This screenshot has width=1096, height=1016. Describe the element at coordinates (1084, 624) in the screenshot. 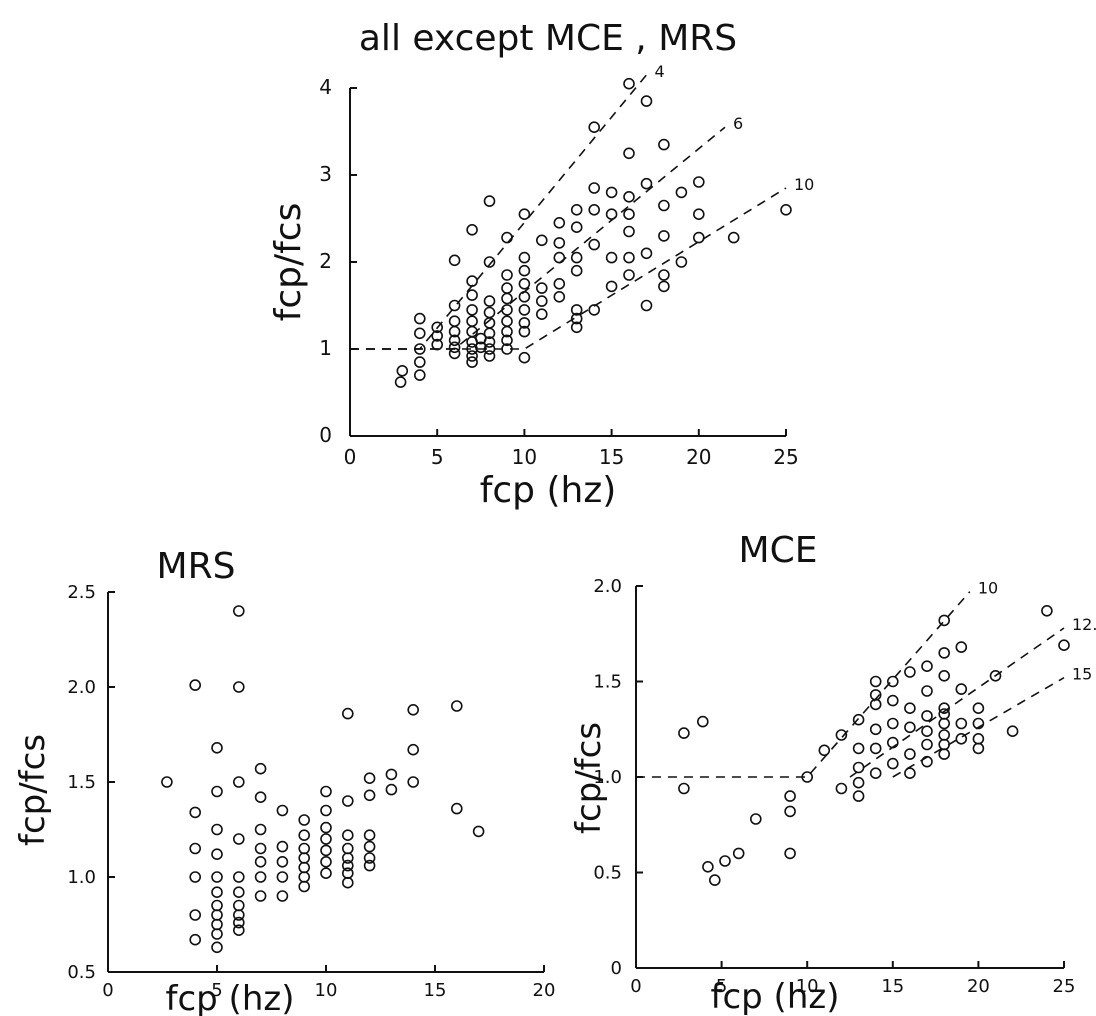

I see `mce-line-label: 12.5` at that location.